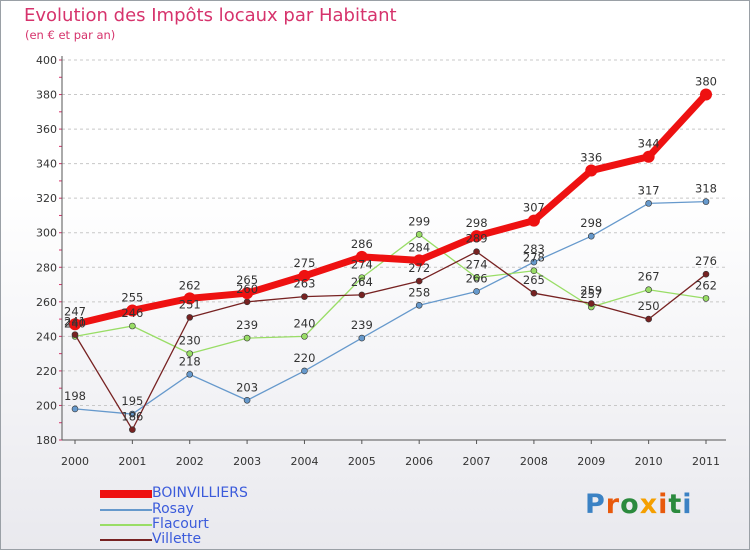 The width and height of the screenshot is (750, 550). Describe the element at coordinates (595, 504) in the screenshot. I see `logo-letter: P` at that location.